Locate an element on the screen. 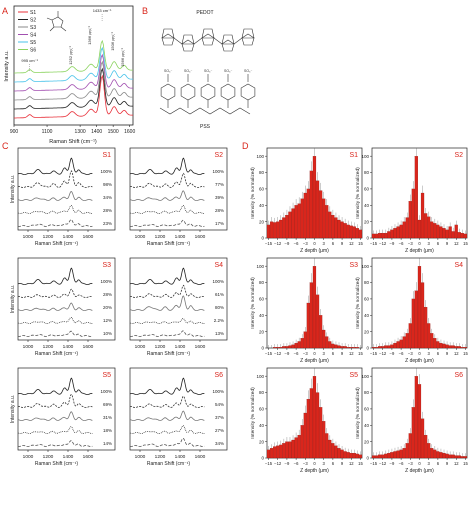 Image resolution: width=474 pixels, height=508 pixels. legend-label-s4: S4 is located at coordinates (33, 36).